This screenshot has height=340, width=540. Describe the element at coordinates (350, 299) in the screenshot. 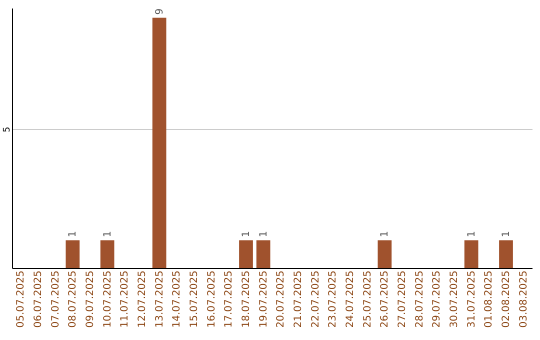

I see `x-tick-label: 24.07.2025` at that location.